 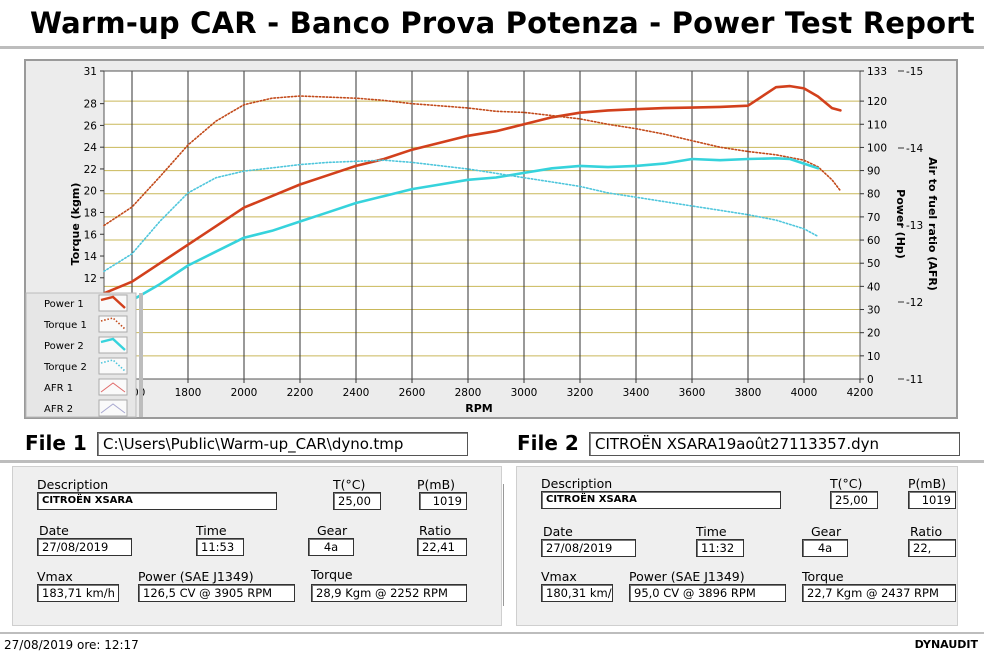 What do you see at coordinates (90, 72) in the screenshot?
I see `torque-tick-label: 31` at bounding box center [90, 72].